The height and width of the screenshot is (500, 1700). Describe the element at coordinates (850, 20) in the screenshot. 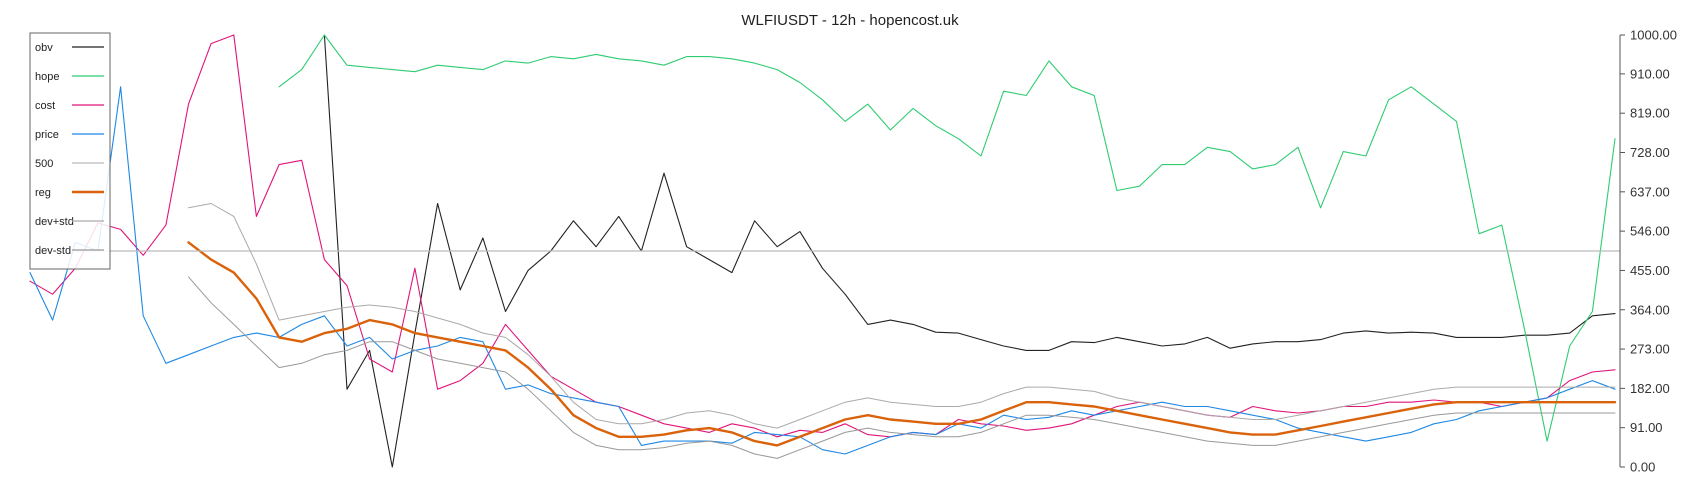

I see `chart-title: WLFIUSDT - 12h - hopencost.uk` at that location.